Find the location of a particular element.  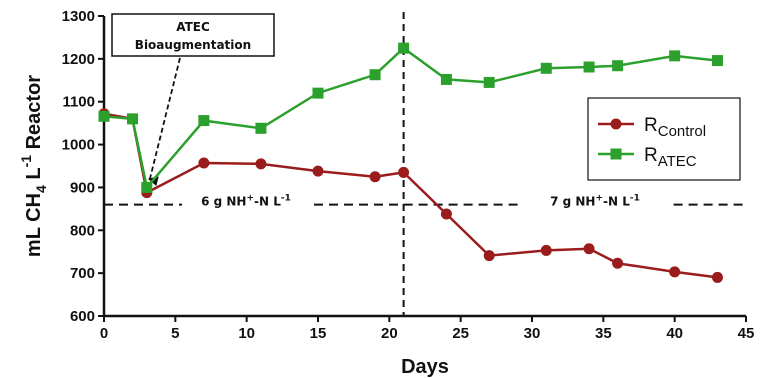

y-tick-label: 800 is located at coordinates (82, 230).